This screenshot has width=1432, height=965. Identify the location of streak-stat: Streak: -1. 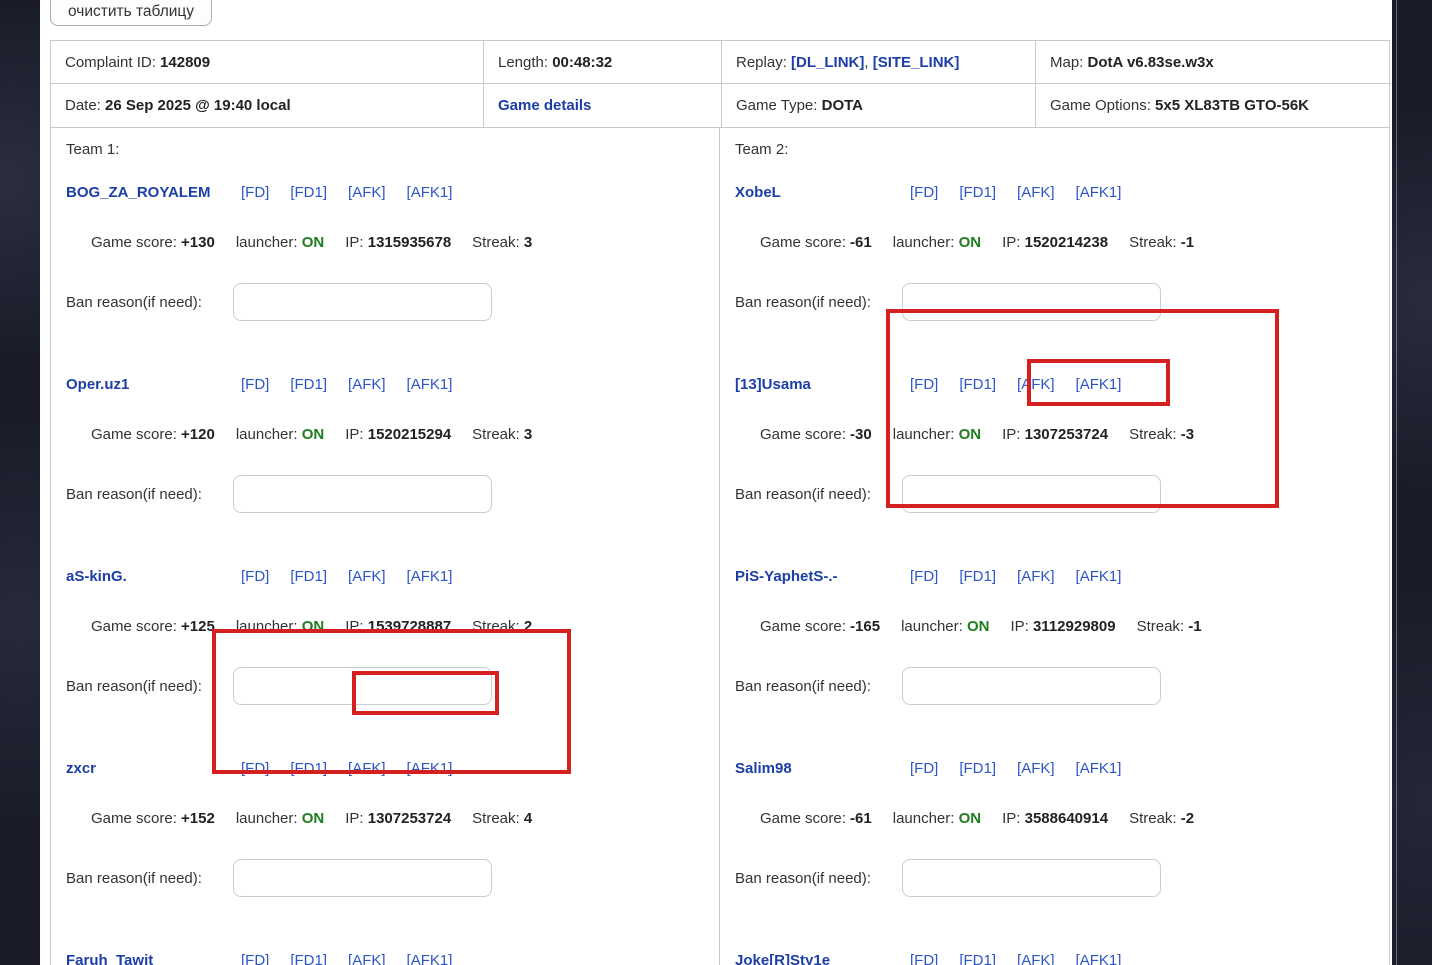
(1161, 242).